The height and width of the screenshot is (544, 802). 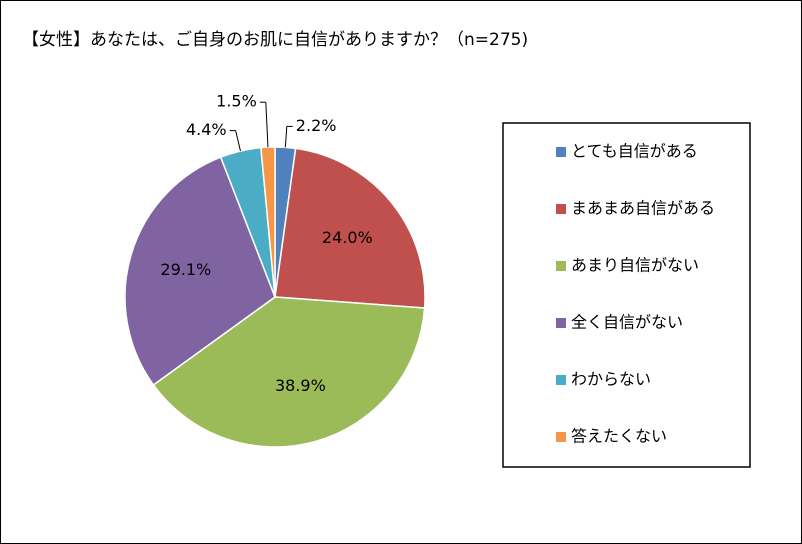 What do you see at coordinates (236, 101) in the screenshot?
I see `data-label: 1.5%` at bounding box center [236, 101].